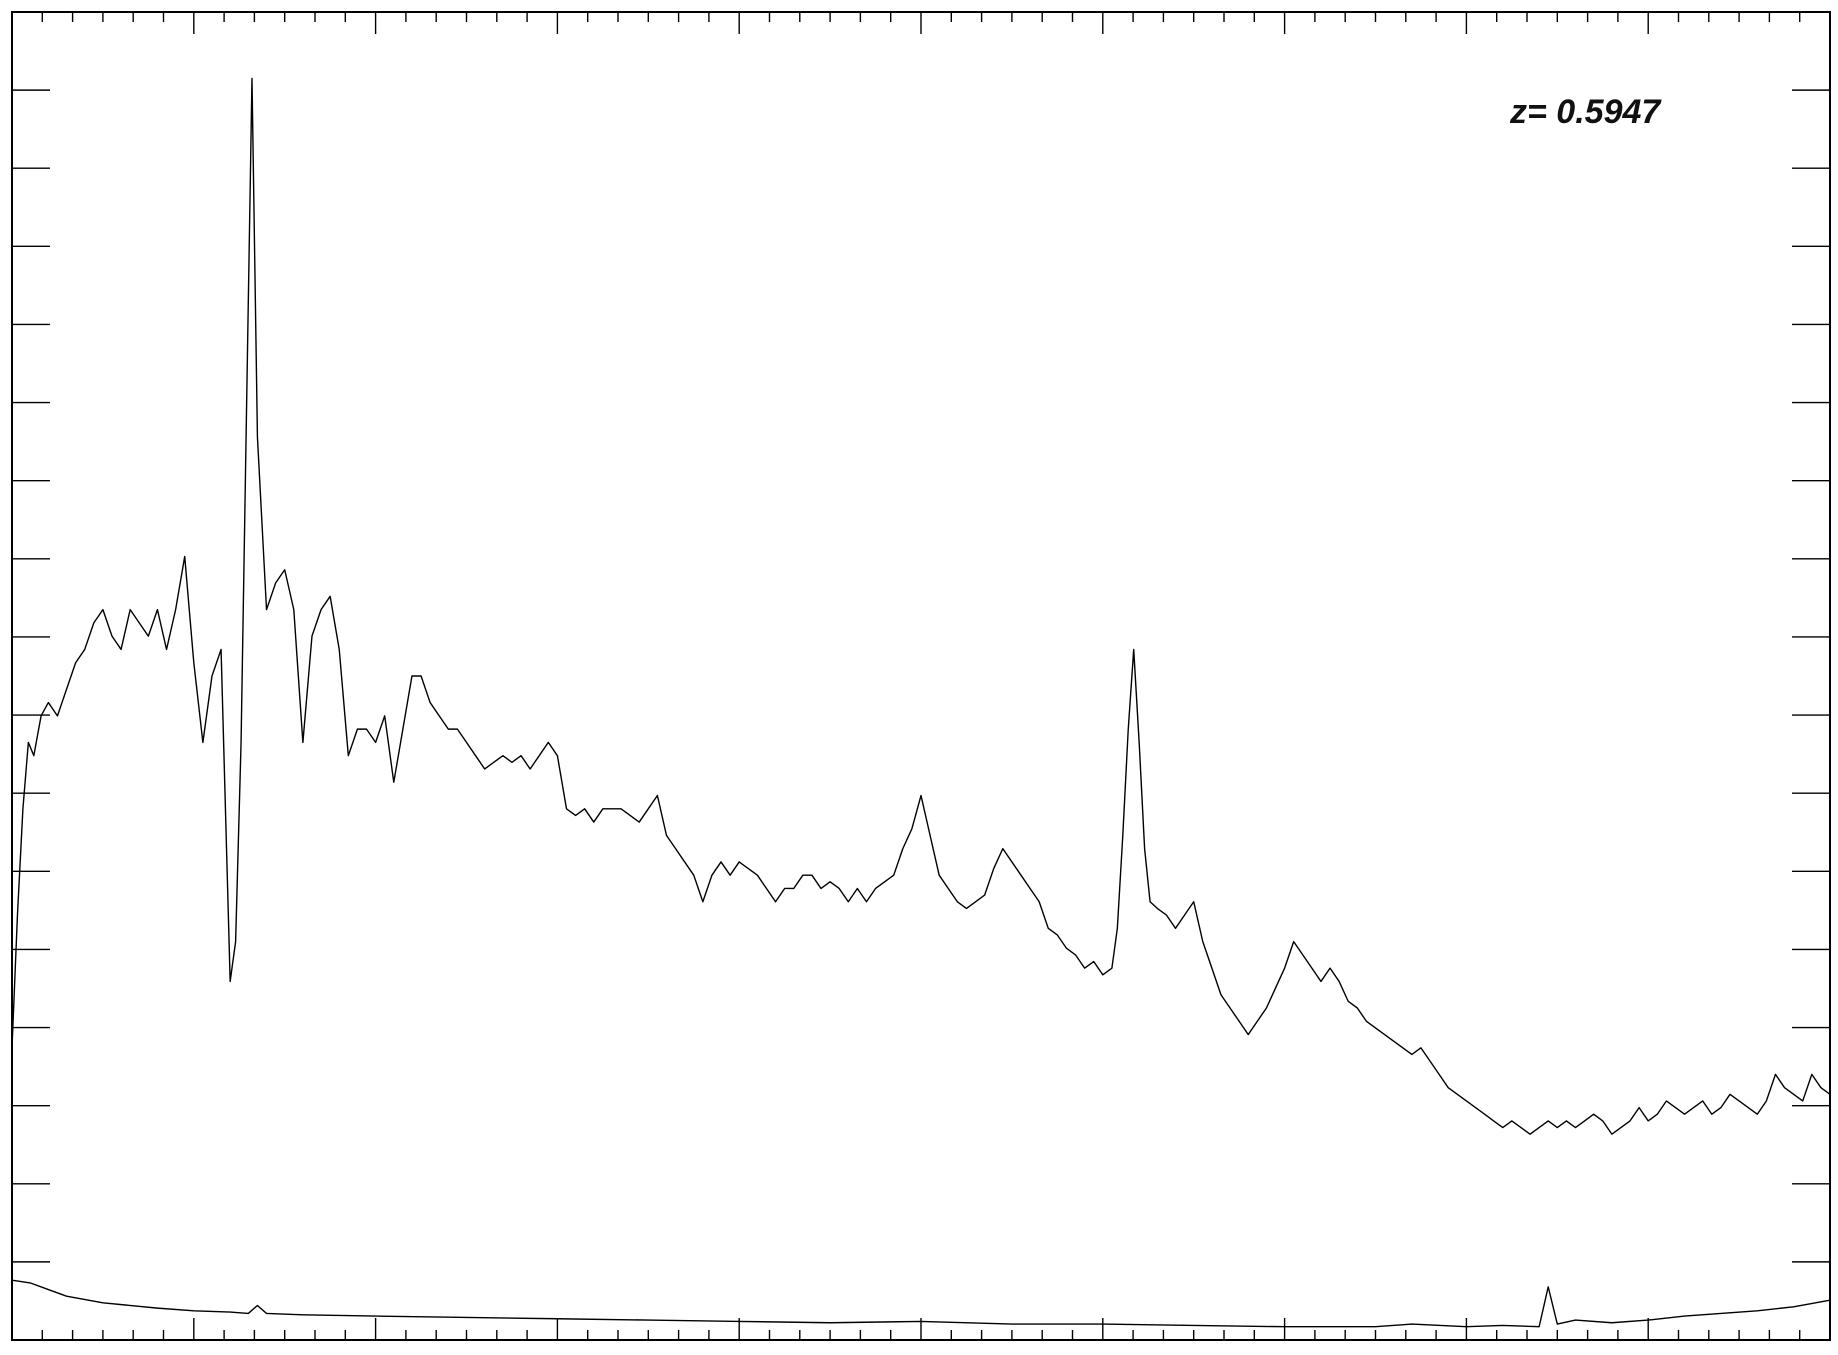 The height and width of the screenshot is (1355, 1838). I want to click on error-series, so click(921, 1303).